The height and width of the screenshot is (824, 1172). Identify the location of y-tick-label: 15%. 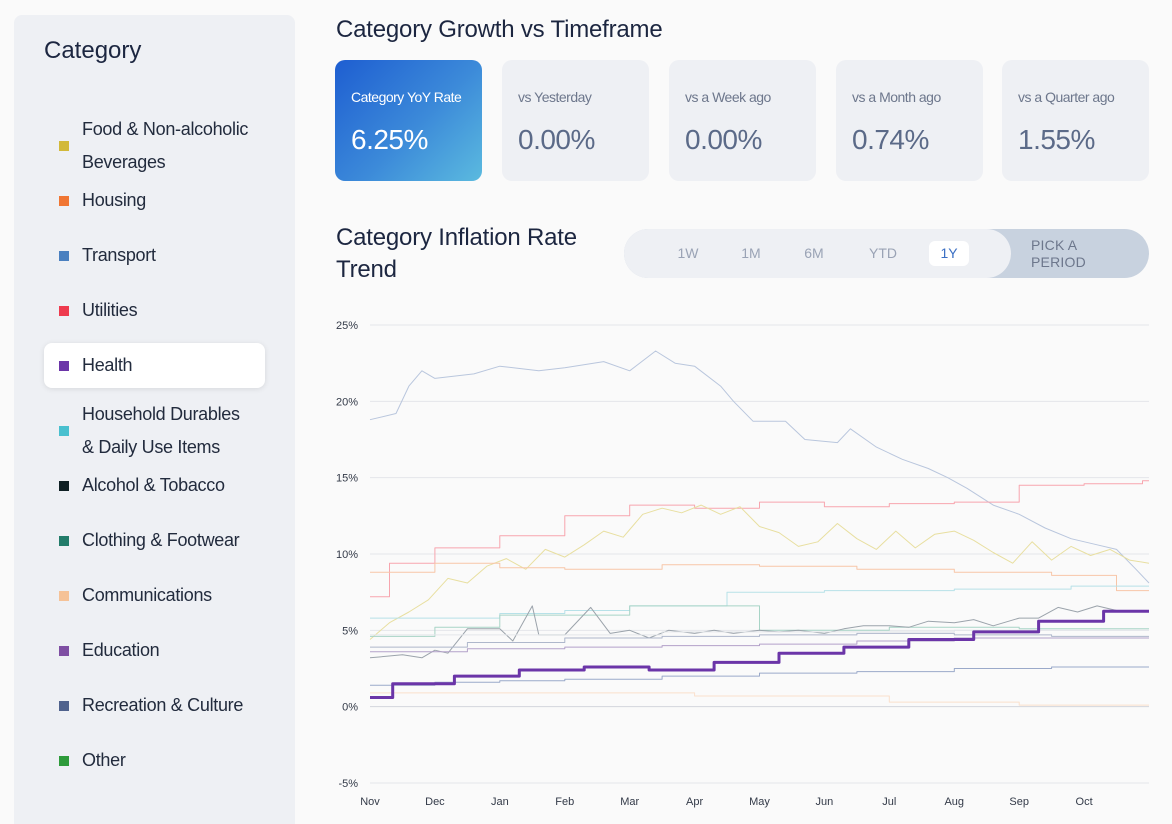
(347, 479).